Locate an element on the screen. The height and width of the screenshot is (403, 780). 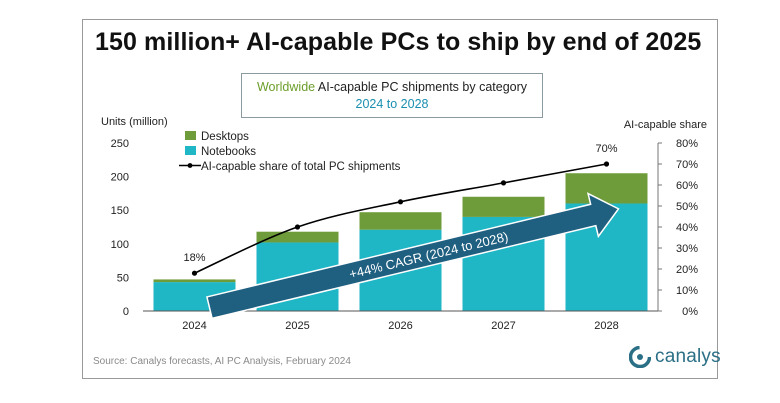
legend-label-desktops: Desktops is located at coordinates (225, 137).